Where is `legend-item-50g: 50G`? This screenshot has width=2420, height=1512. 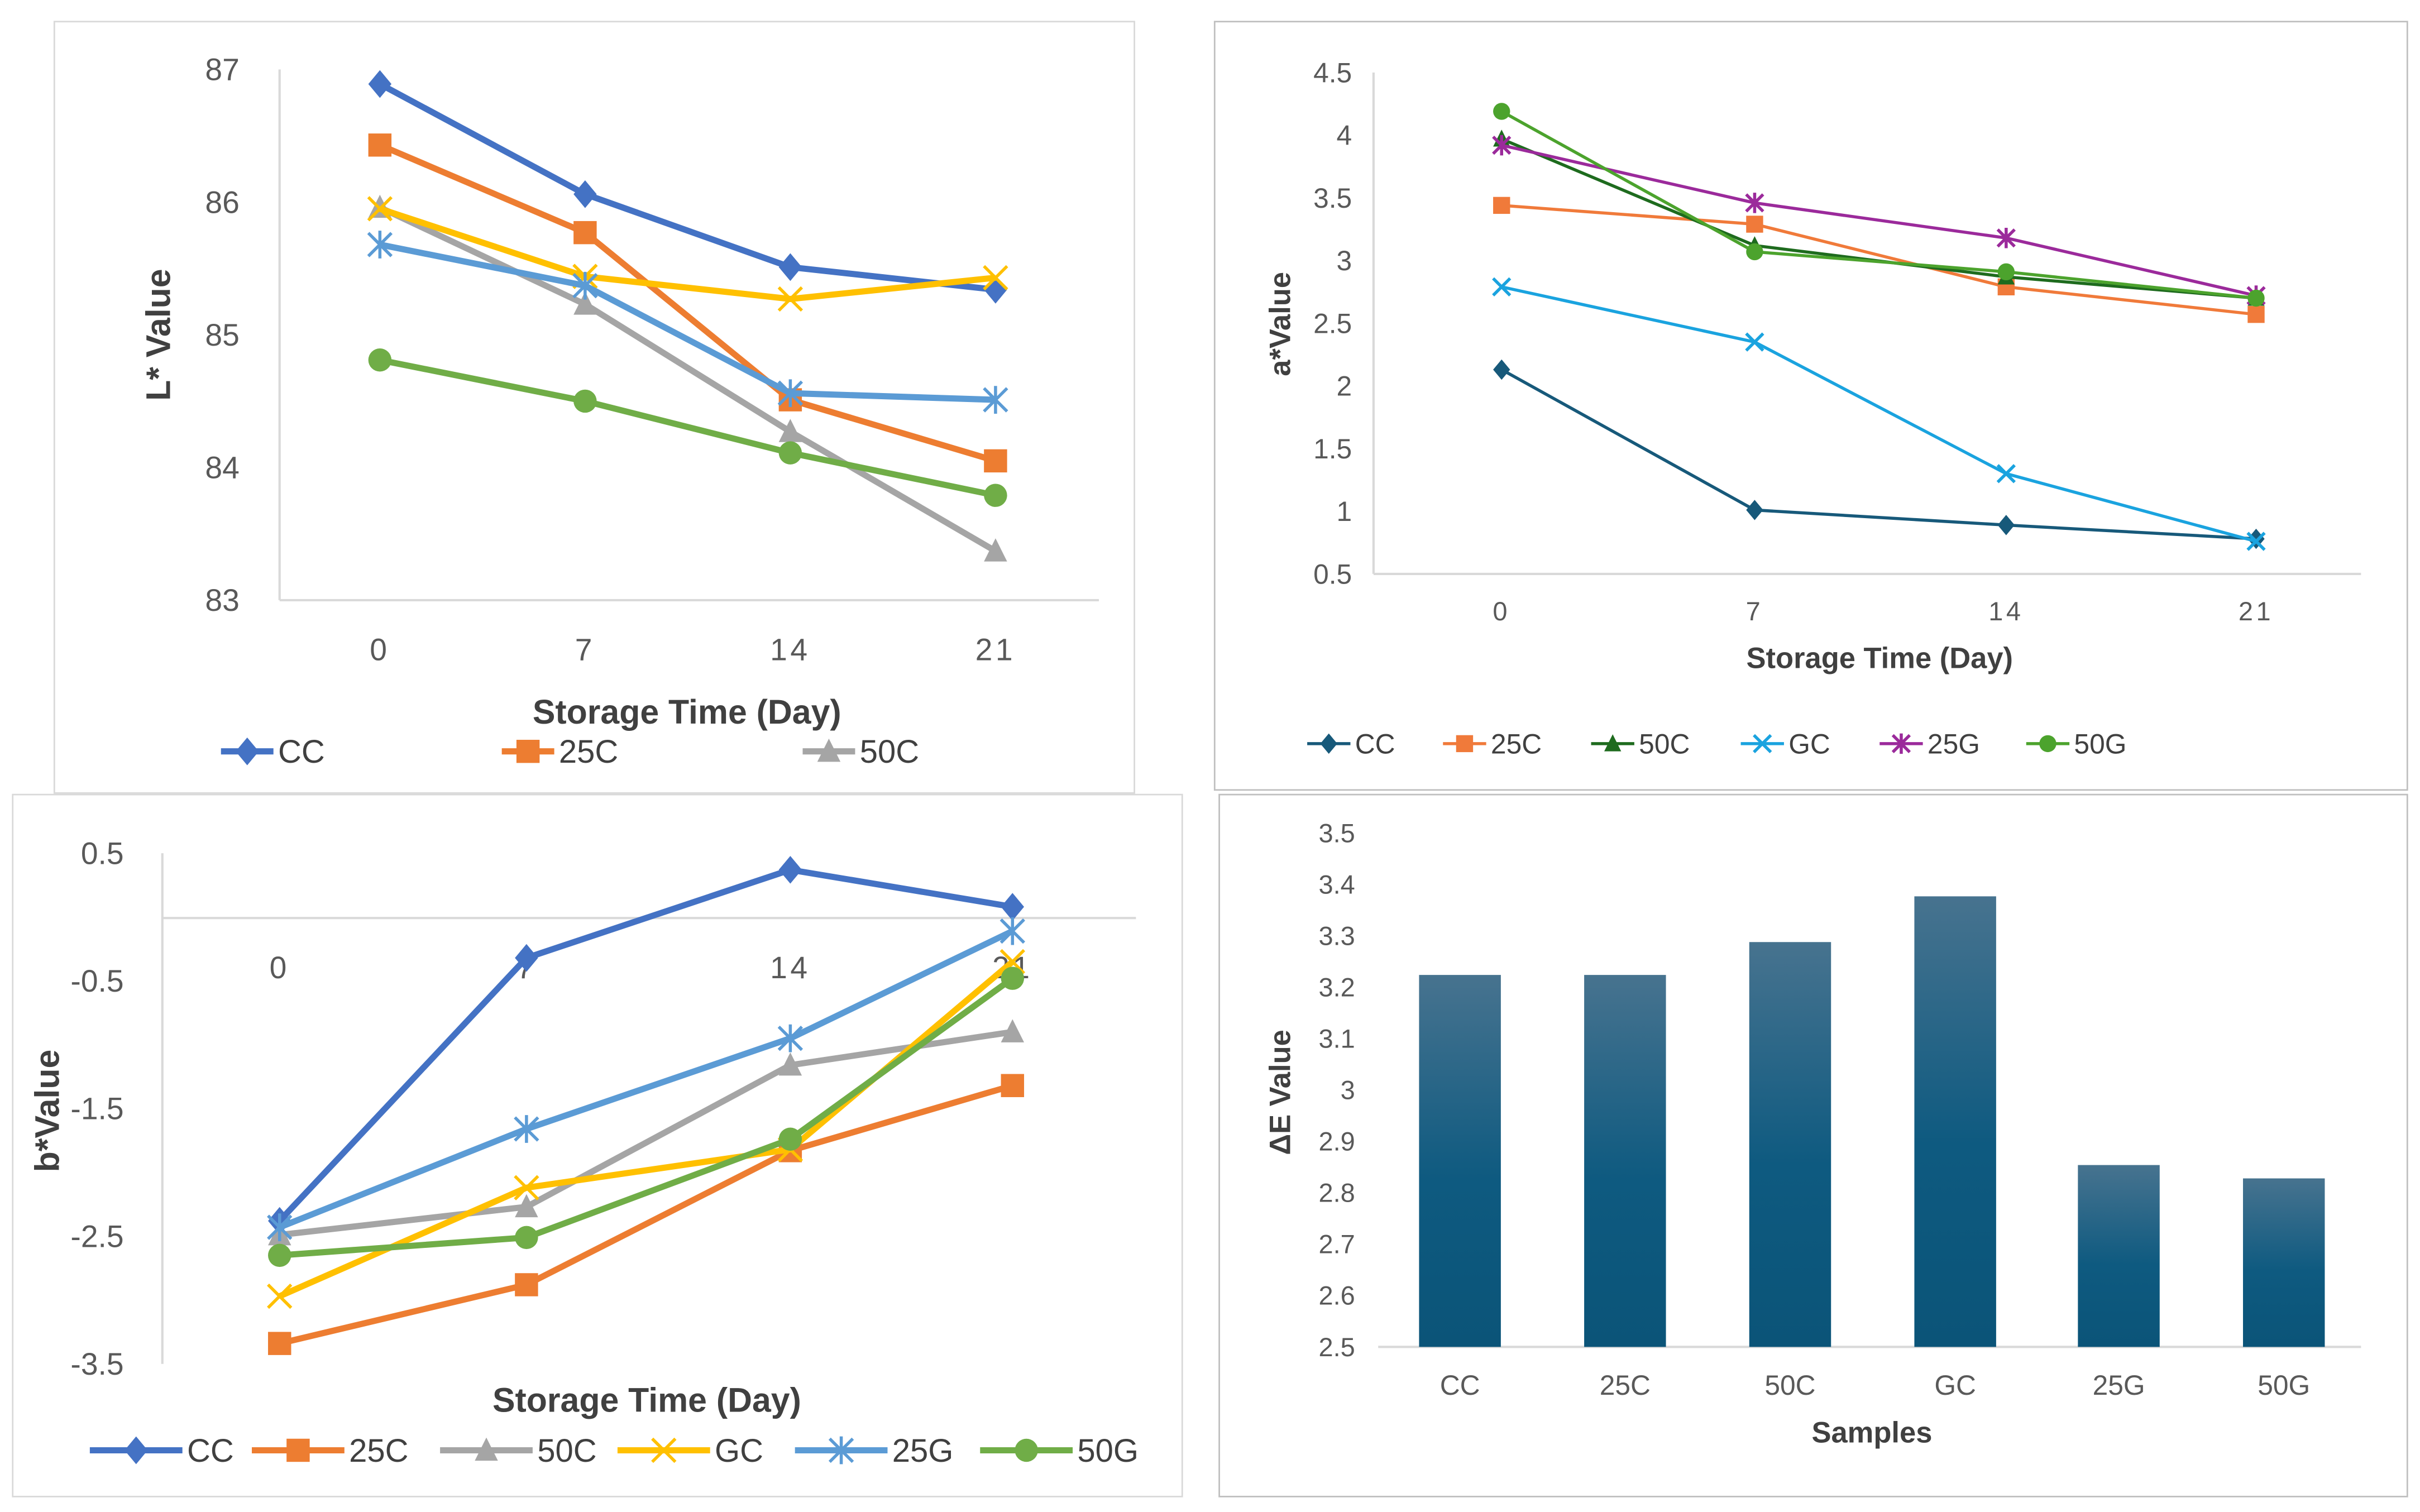 legend-item-50g: 50G is located at coordinates (2076, 743).